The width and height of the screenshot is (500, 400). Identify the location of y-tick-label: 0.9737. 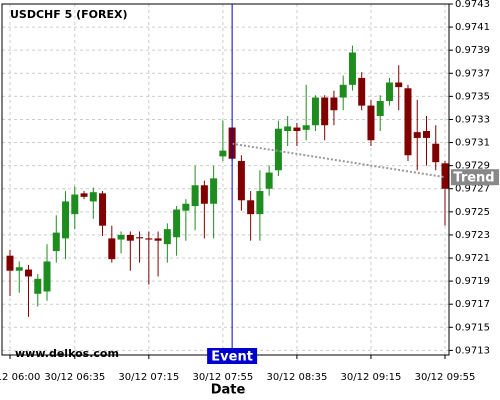
(472, 73).